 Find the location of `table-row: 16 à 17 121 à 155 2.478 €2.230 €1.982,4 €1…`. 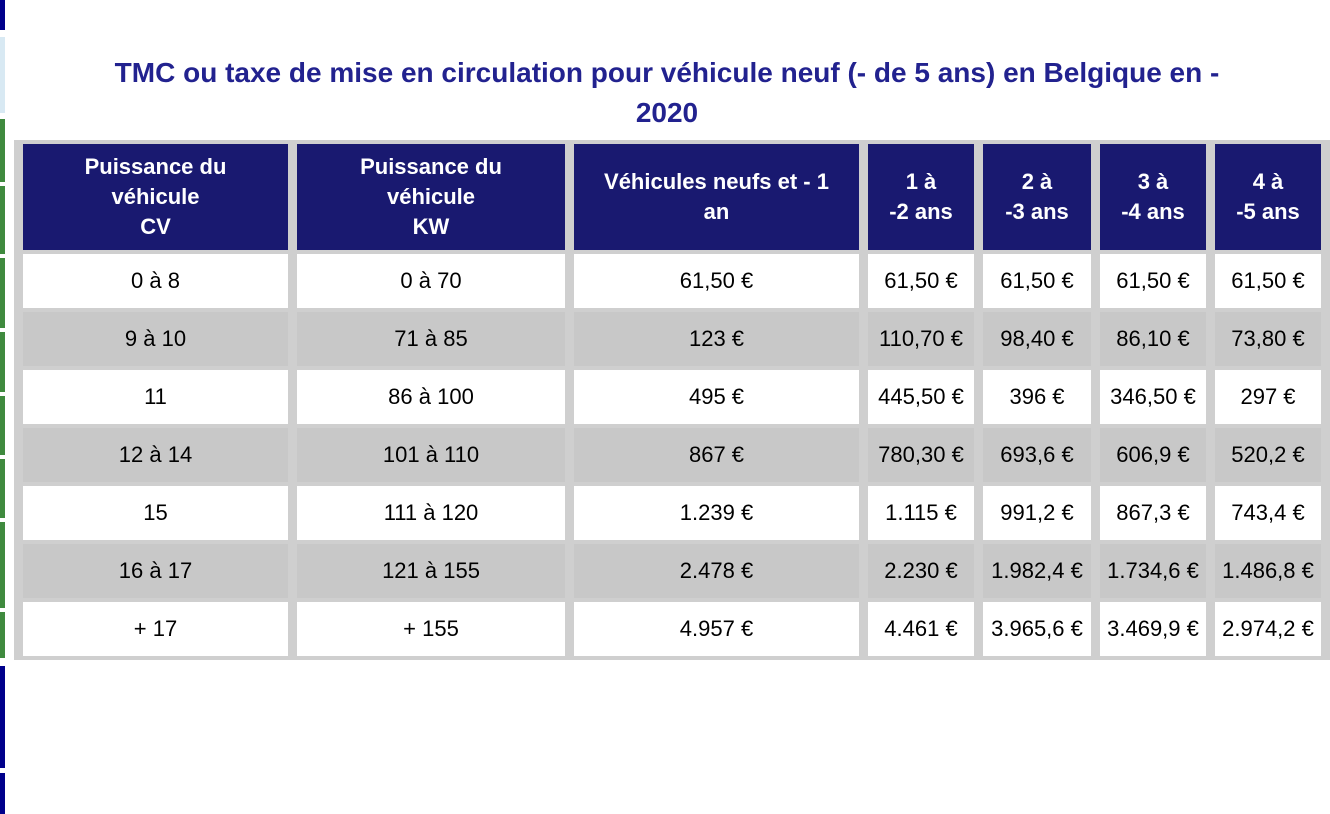

table-row: 16 à 17 121 à 155 2.478 €2.230 €1.982,4 €1… is located at coordinates (672, 571).